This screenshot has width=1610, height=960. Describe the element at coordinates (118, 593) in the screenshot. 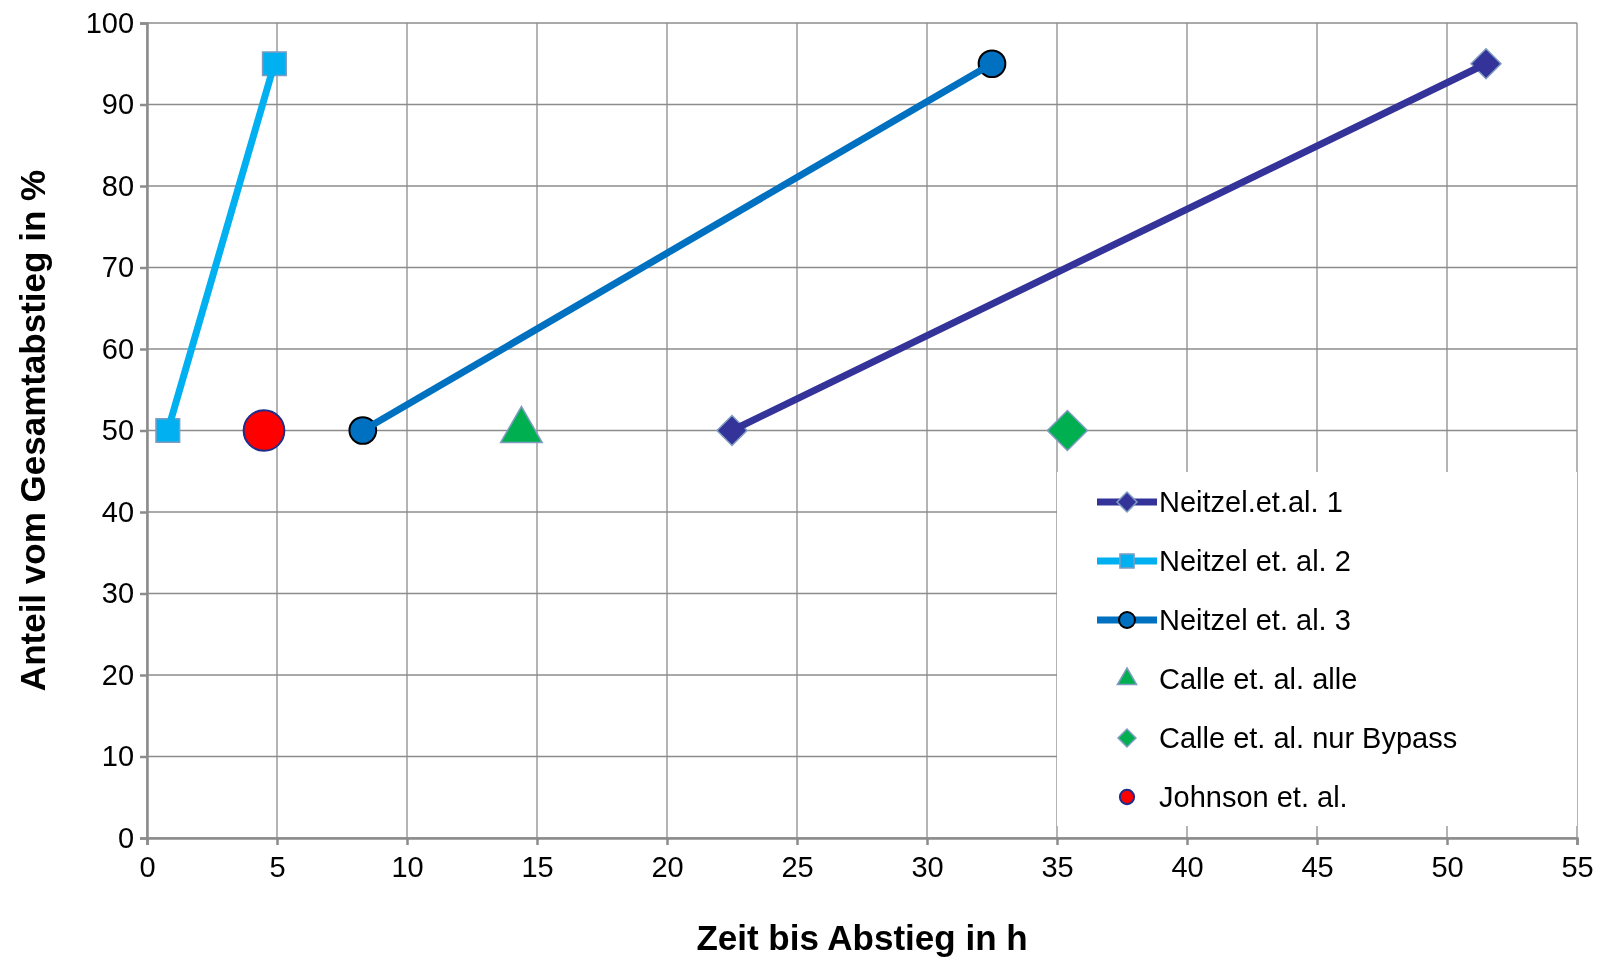

I see `y-tick-label: 30` at that location.